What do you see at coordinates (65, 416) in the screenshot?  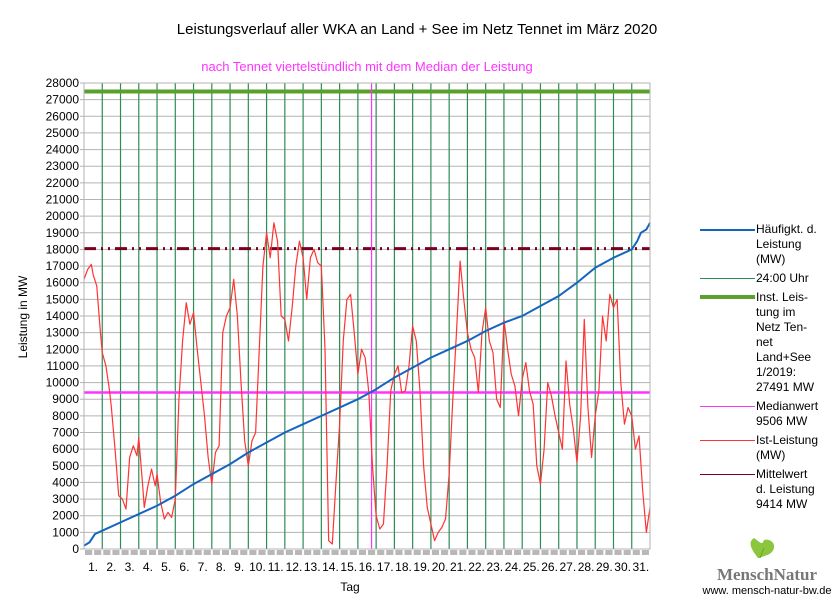 I see `y-tick-label: 8000` at bounding box center [65, 416].